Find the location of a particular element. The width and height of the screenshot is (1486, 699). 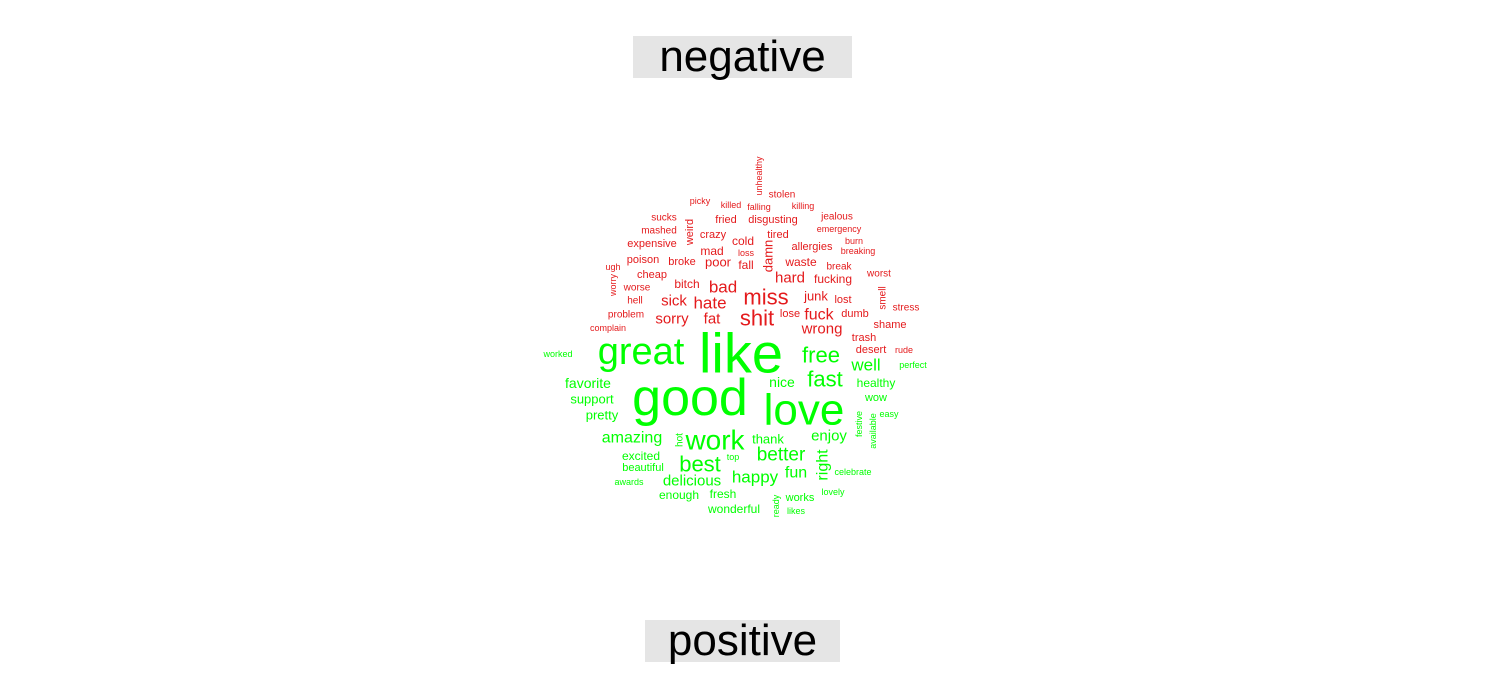

word-negative-stress: stress is located at coordinates (906, 308).